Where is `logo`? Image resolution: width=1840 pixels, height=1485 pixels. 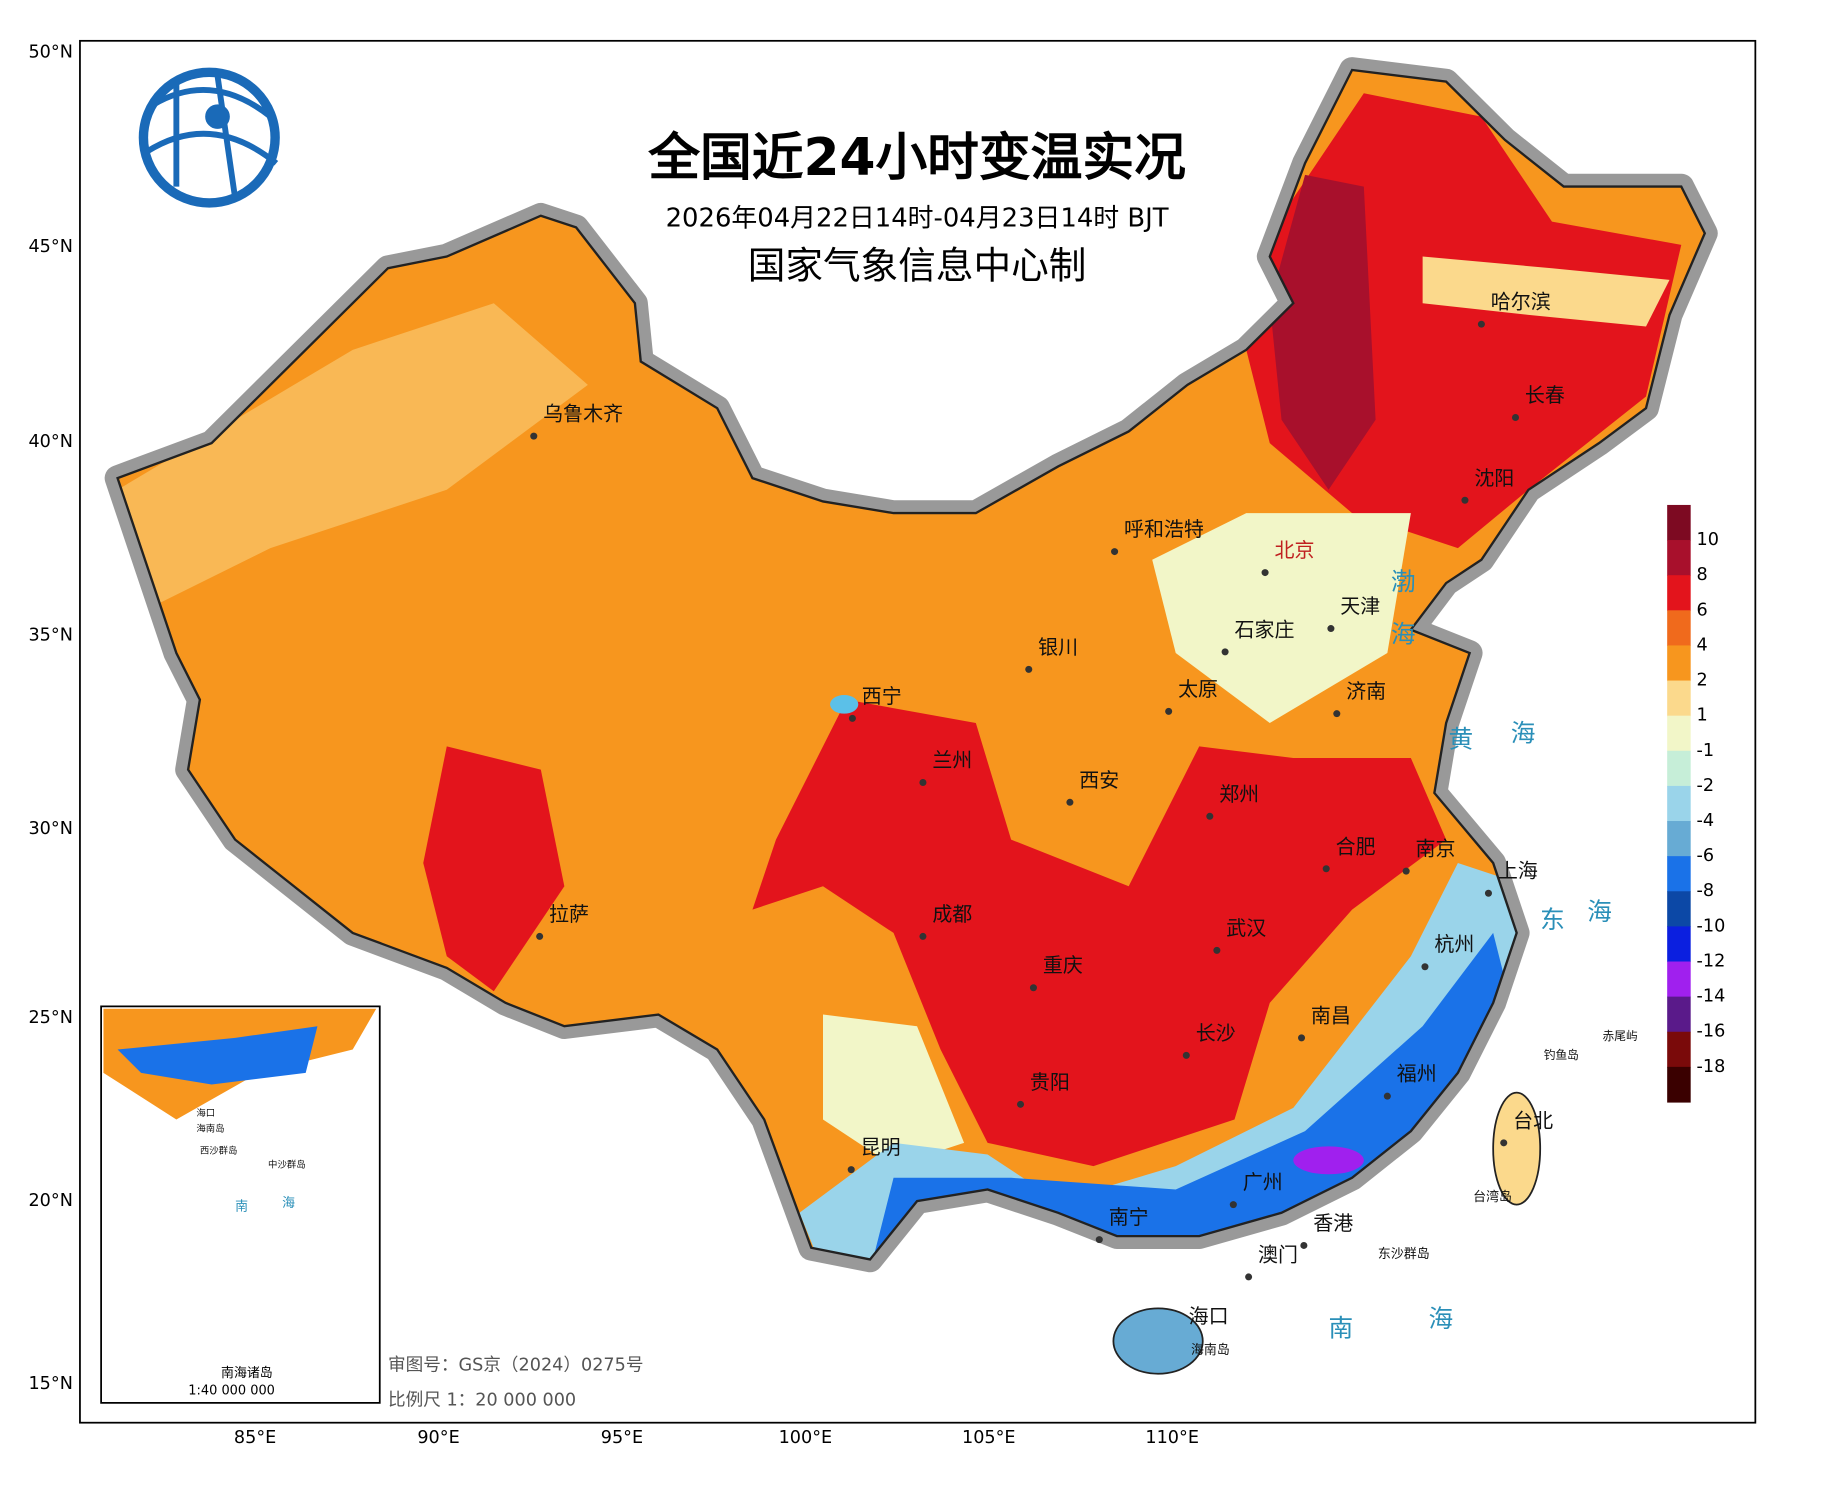
logo is located at coordinates (209, 137).